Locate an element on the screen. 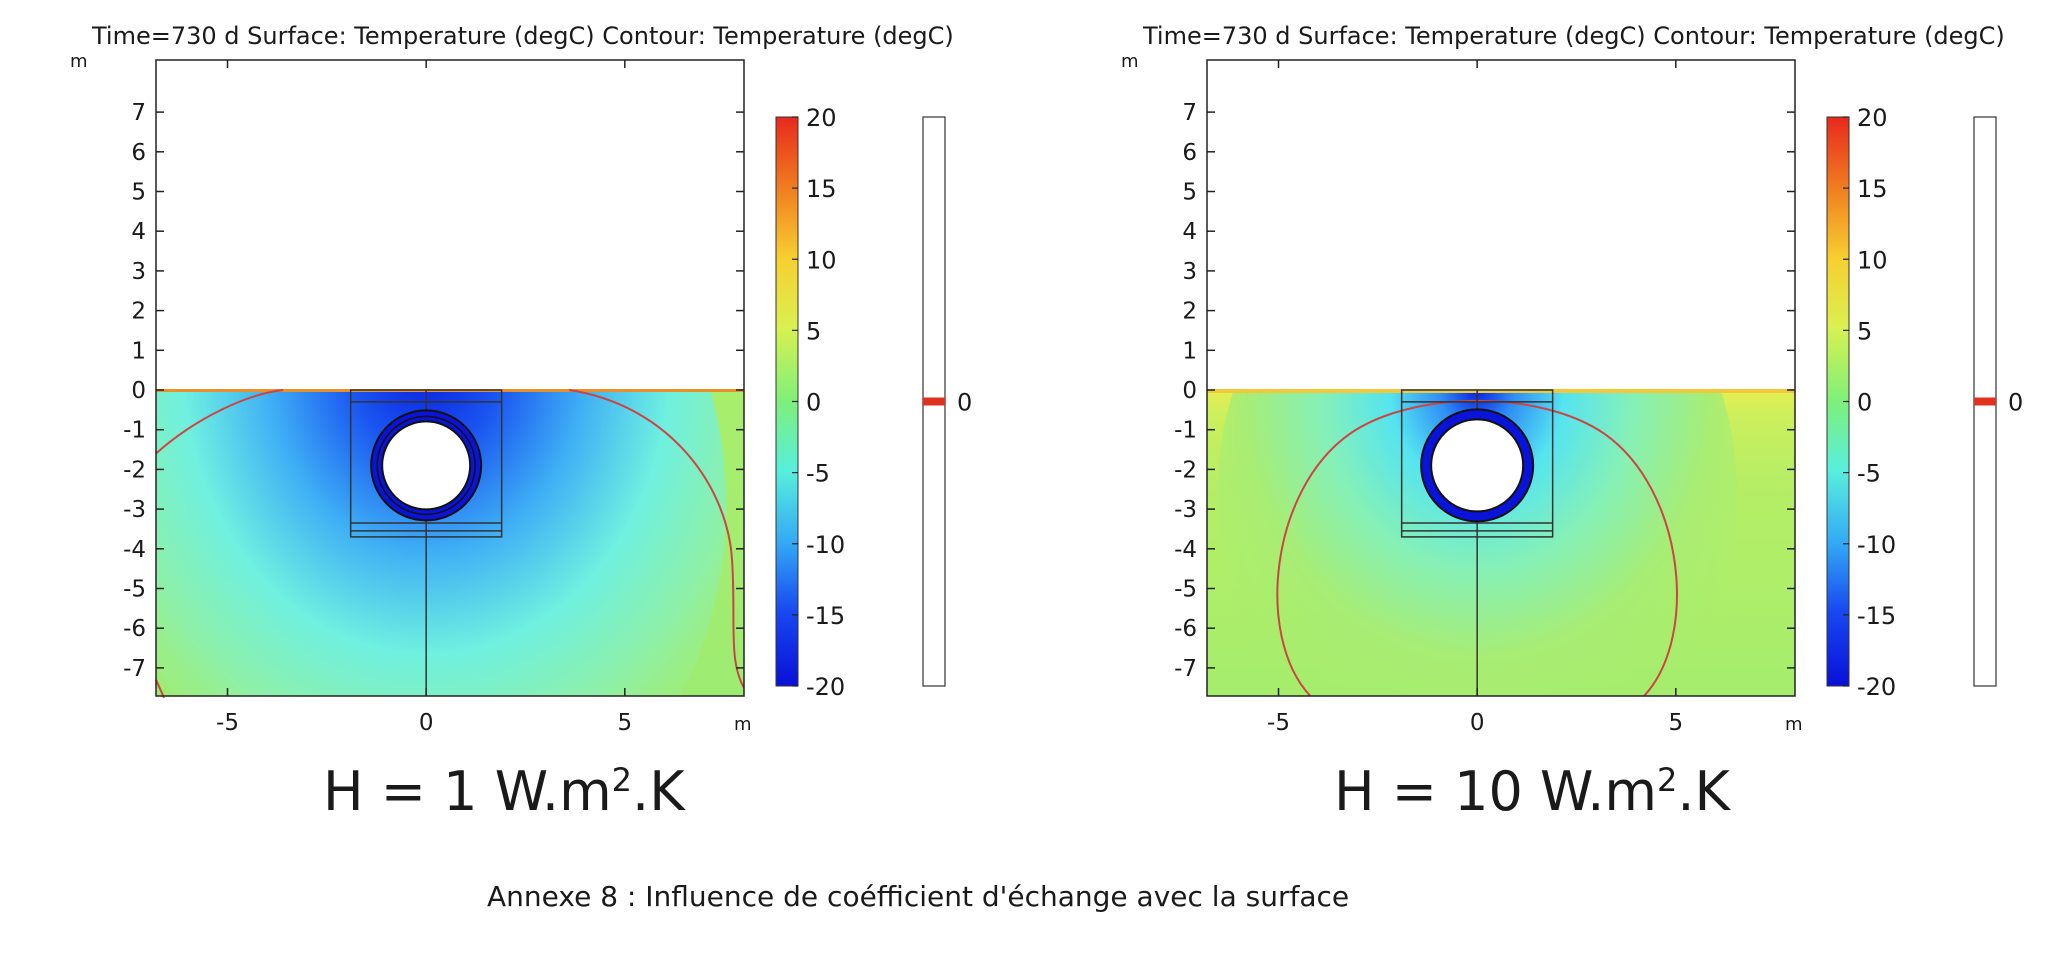 This screenshot has height=970, width=2064. zero-degree-contour is located at coordinates (450, 544).